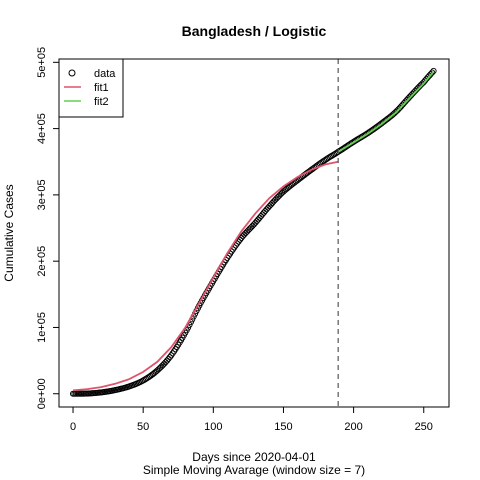 Image resolution: width=480 pixels, height=480 pixels. I want to click on fit2-line, so click(386, 112).